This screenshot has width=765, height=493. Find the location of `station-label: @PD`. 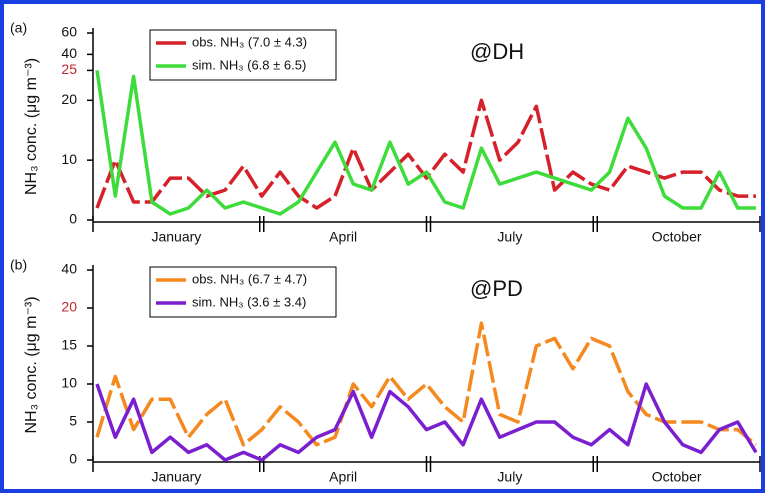

station-label: @PD is located at coordinates (496, 288).